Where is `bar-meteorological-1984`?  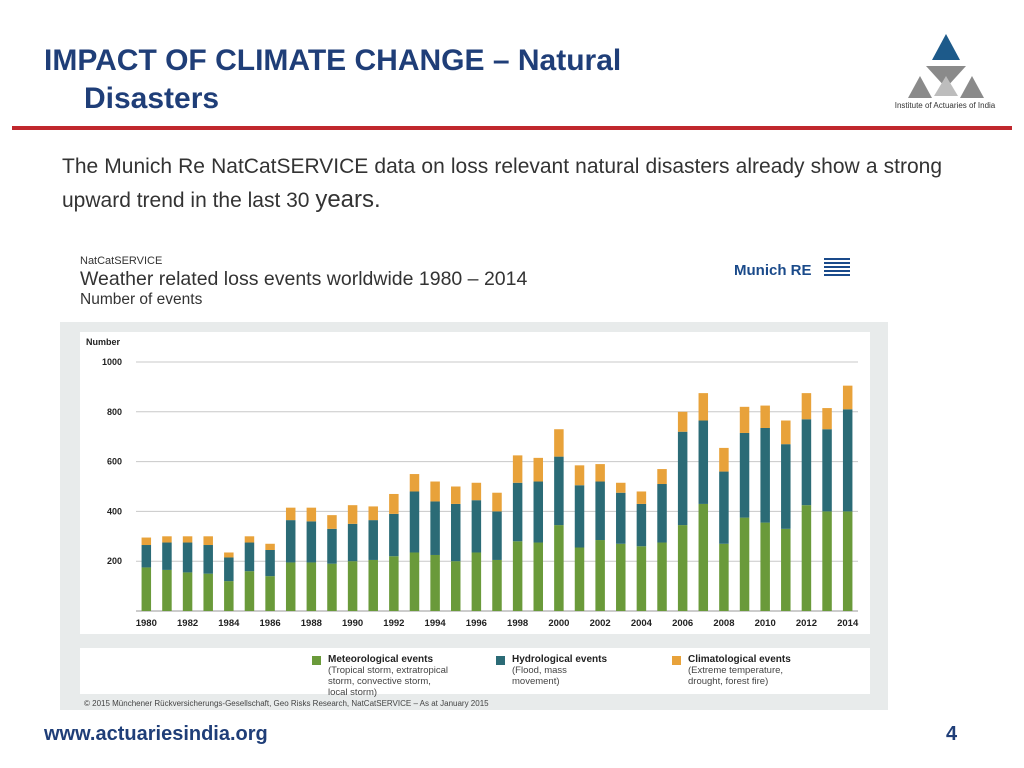 bar-meteorological-1984 is located at coordinates (229, 596).